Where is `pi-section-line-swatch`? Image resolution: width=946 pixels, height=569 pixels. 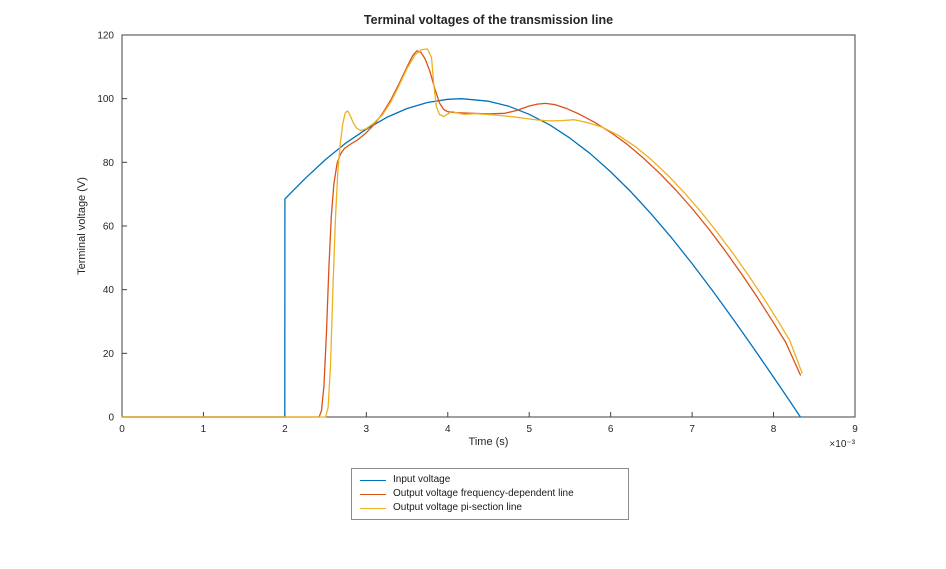 pi-section-line-swatch is located at coordinates (373, 508).